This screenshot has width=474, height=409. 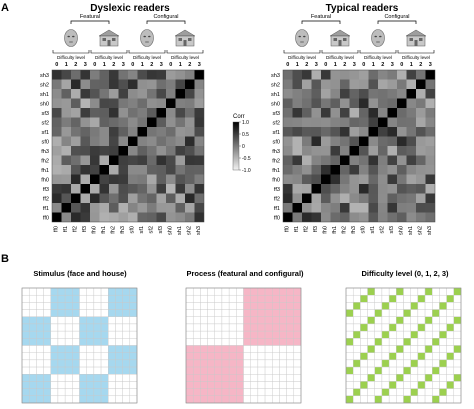 I want to click on row-label: fh3, so click(x=276, y=152).